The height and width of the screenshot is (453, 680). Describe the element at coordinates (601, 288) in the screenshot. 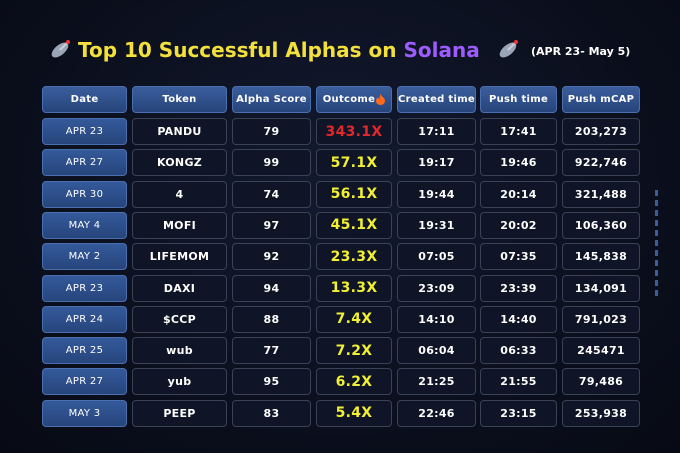

I see `table-cell: 134,091` at that location.